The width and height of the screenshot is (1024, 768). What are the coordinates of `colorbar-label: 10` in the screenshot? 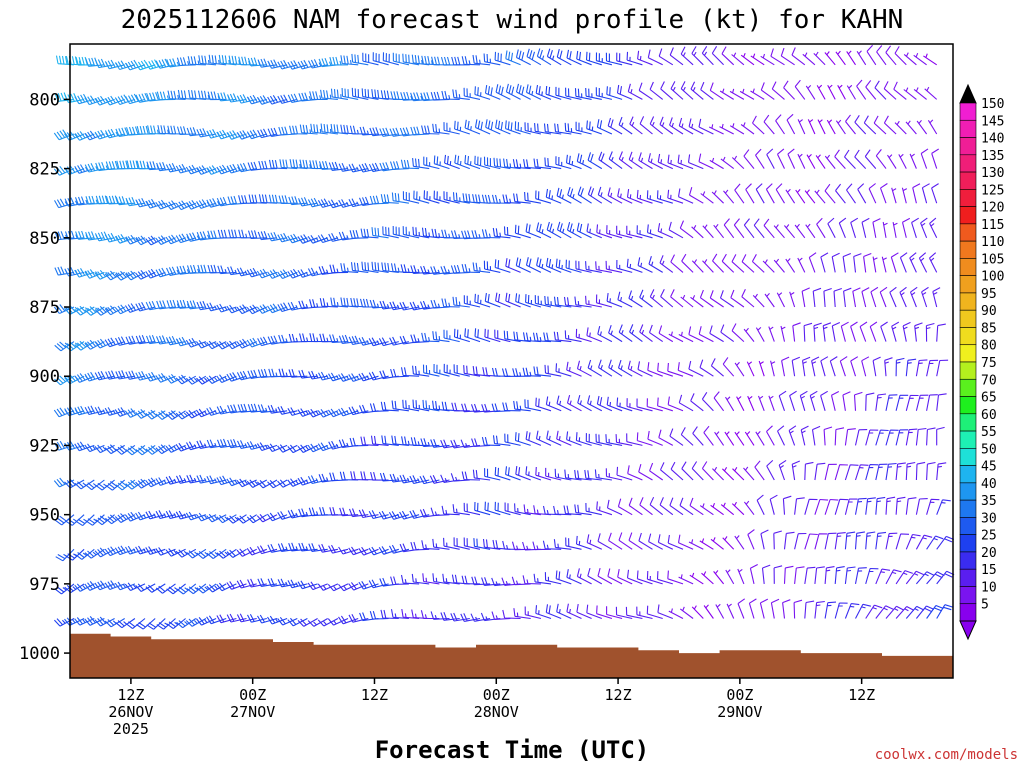 It's located at (989, 587).